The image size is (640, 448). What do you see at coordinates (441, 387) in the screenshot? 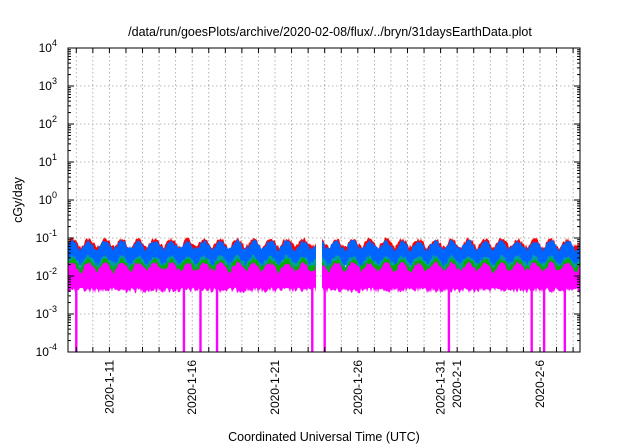
I see `x-tick-label: 2020-1-31` at bounding box center [441, 387].